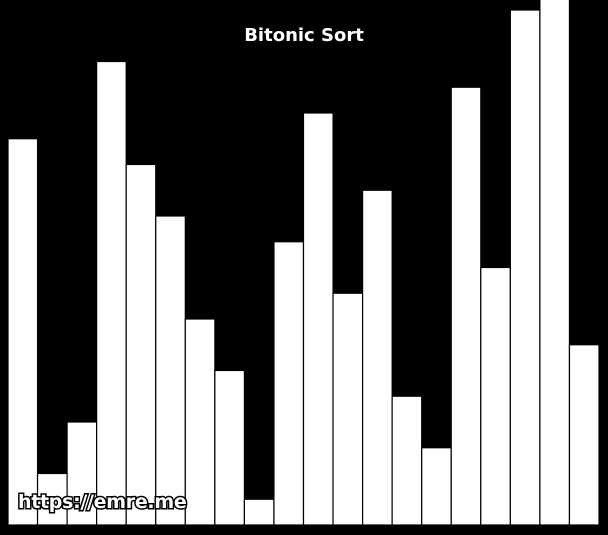  What do you see at coordinates (304, 35) in the screenshot?
I see `chart-title: Bitonic Sort` at bounding box center [304, 35].